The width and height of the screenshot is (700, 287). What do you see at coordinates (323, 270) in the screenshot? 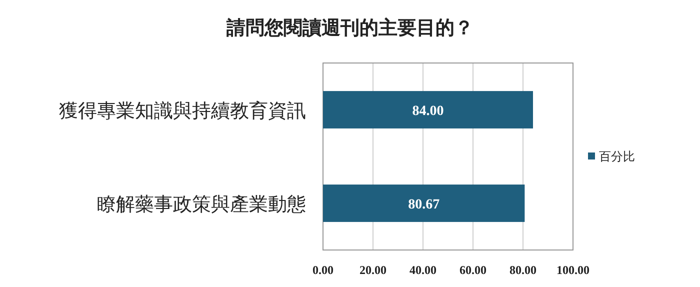
I see `x-tick-label: 0.00` at bounding box center [323, 270].